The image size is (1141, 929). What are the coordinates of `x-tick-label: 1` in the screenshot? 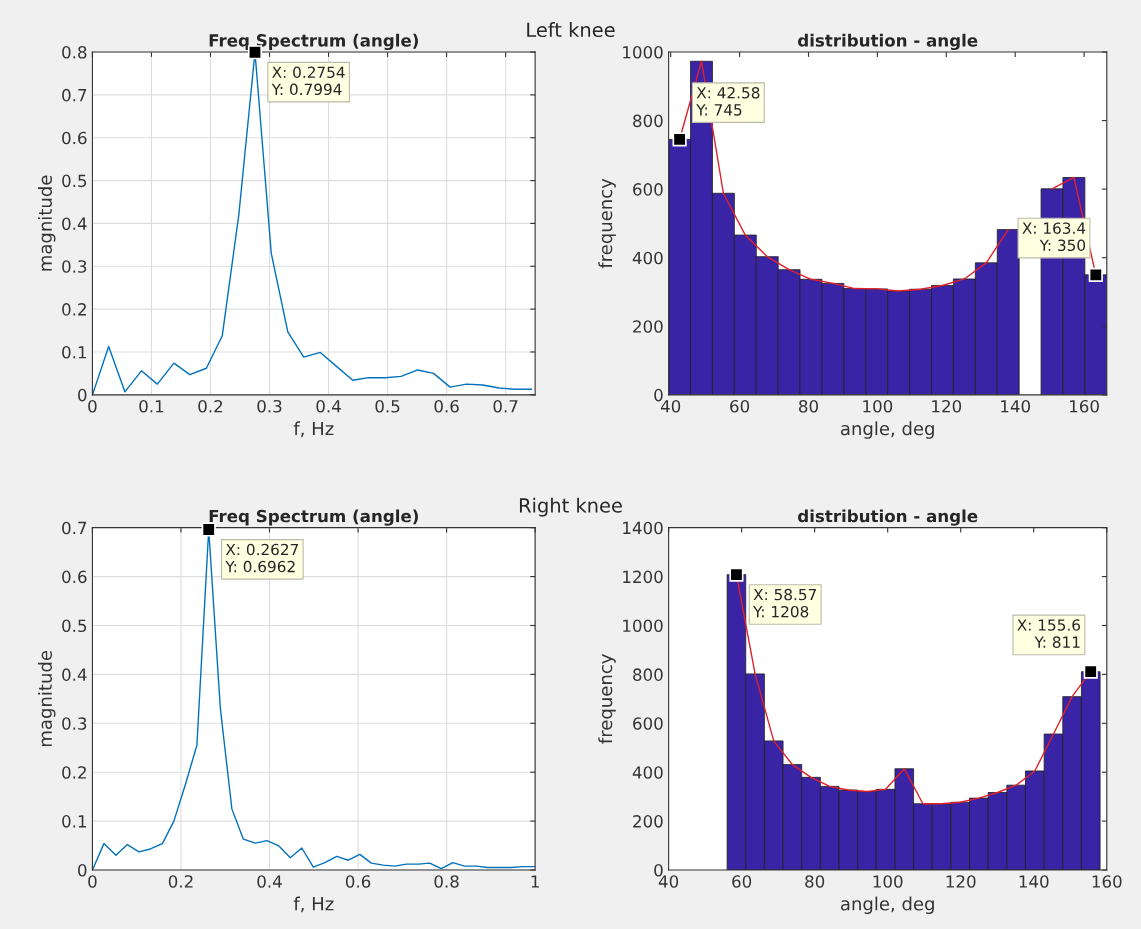 It's located at (535, 881).